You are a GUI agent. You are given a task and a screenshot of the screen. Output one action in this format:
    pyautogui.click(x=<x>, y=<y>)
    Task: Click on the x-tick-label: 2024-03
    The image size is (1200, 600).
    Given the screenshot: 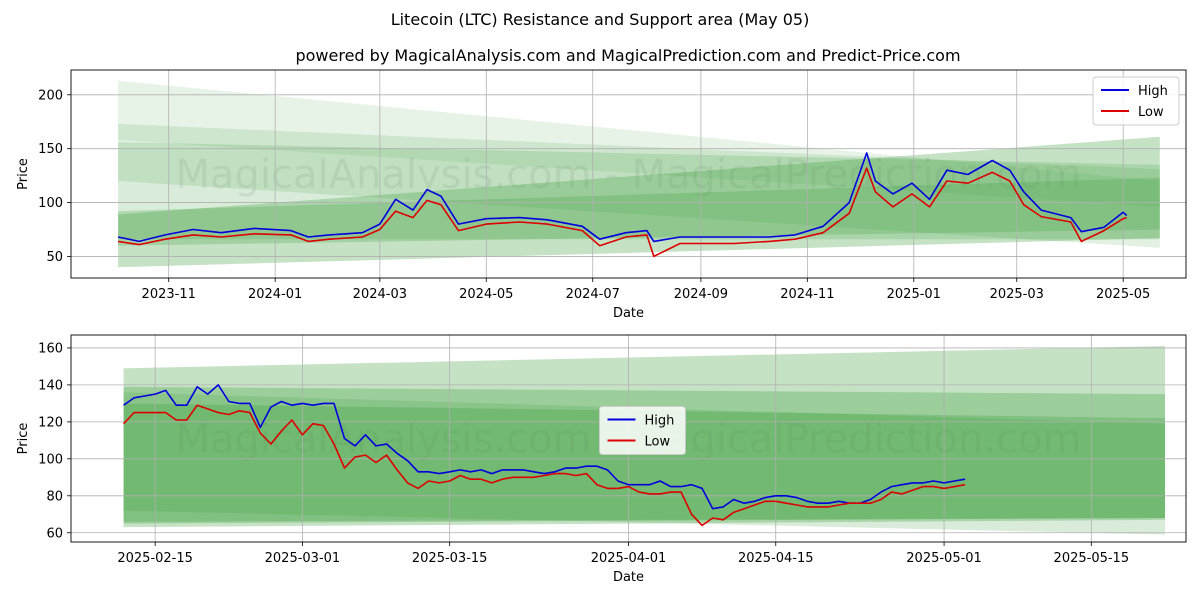 What is the action you would take?
    pyautogui.click(x=380, y=294)
    